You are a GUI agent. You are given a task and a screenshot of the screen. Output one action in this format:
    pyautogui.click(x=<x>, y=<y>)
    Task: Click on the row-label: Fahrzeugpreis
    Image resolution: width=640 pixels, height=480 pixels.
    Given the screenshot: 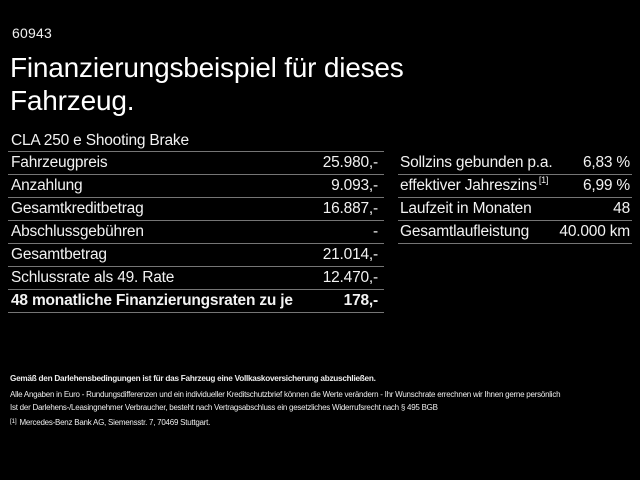 What is the action you would take?
    pyautogui.click(x=59, y=162)
    